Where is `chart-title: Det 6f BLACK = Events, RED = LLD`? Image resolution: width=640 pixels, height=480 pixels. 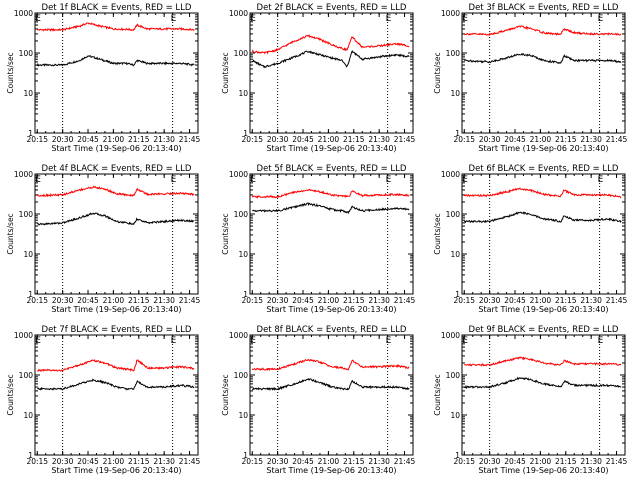
chart-title: Det 6f BLACK = Events, RED = LLD is located at coordinates (544, 169).